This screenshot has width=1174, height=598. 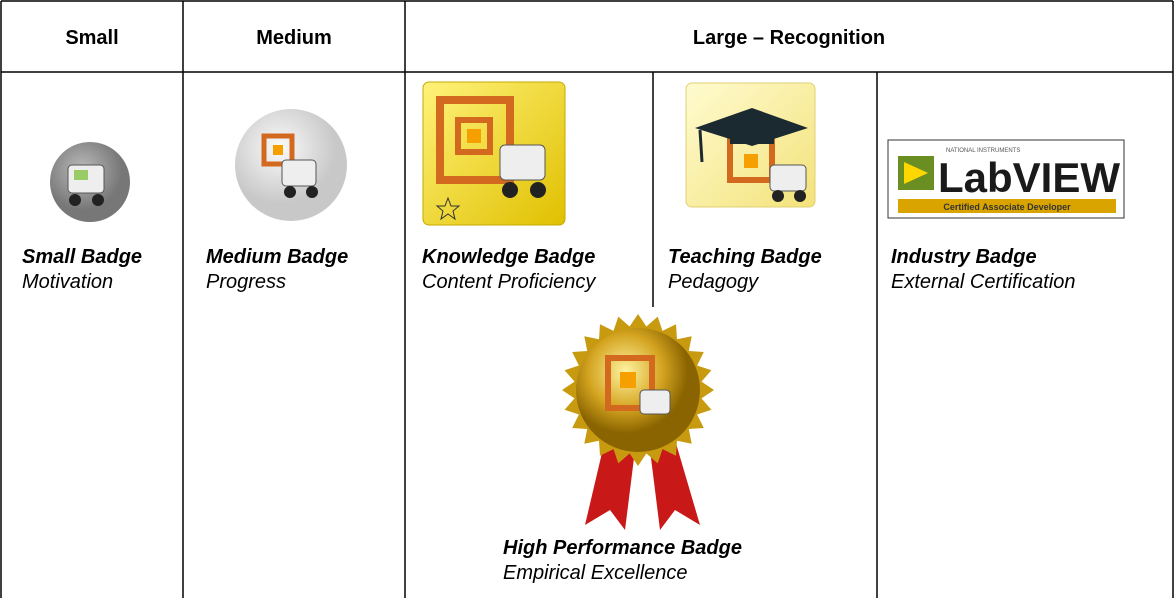 What do you see at coordinates (983, 282) in the screenshot?
I see `badge-purpose: External Certification` at bounding box center [983, 282].